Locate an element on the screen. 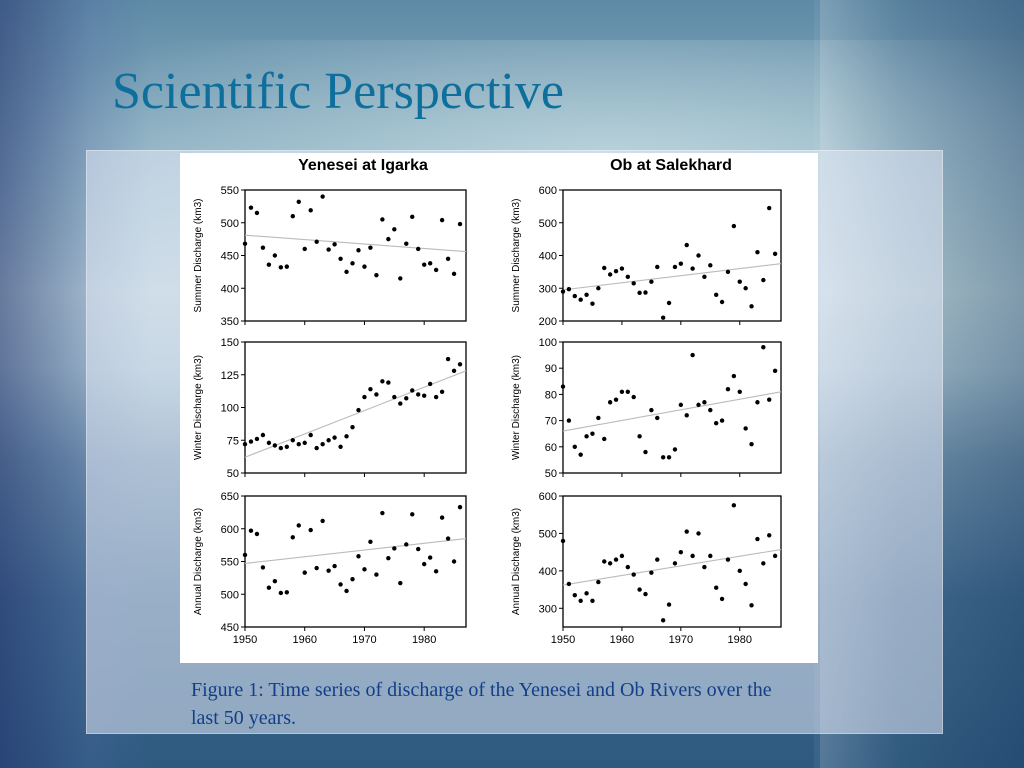  ob-winter-y-tick-label: 50 is located at coordinates (551, 474).